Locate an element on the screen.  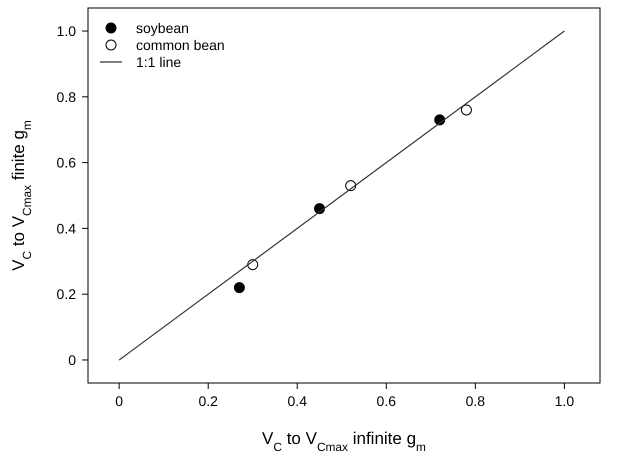
x-tick-label: 0.2 is located at coordinates (208, 401).